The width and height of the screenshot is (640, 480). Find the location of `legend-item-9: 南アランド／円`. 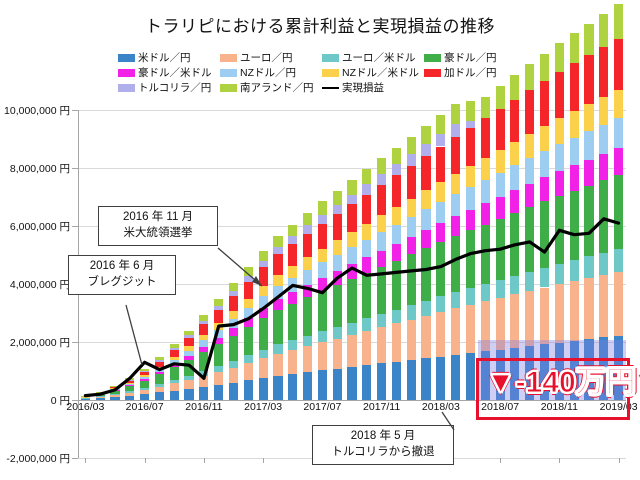

legend-item-9: 南アランド／円 is located at coordinates (271, 87).